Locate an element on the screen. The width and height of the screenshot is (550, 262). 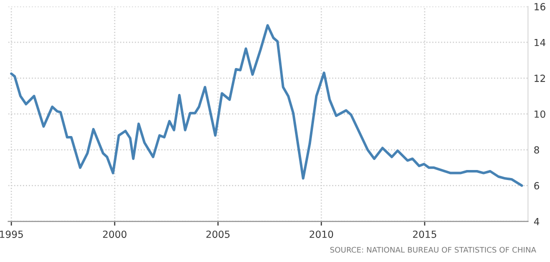
y-tick-label: 12 is located at coordinates (539, 78).